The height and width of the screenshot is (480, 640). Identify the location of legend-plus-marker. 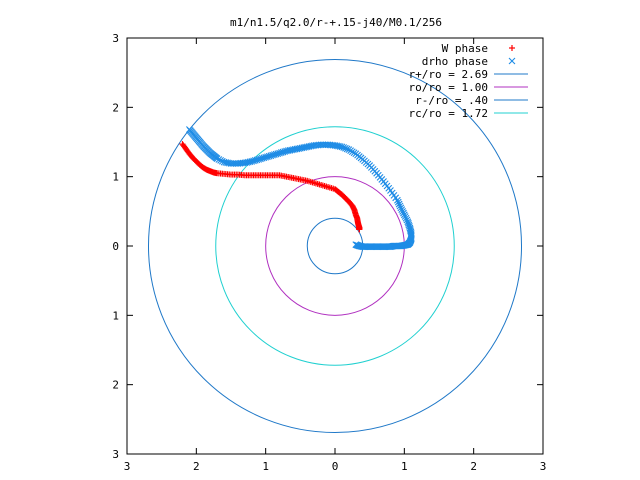
(512, 48).